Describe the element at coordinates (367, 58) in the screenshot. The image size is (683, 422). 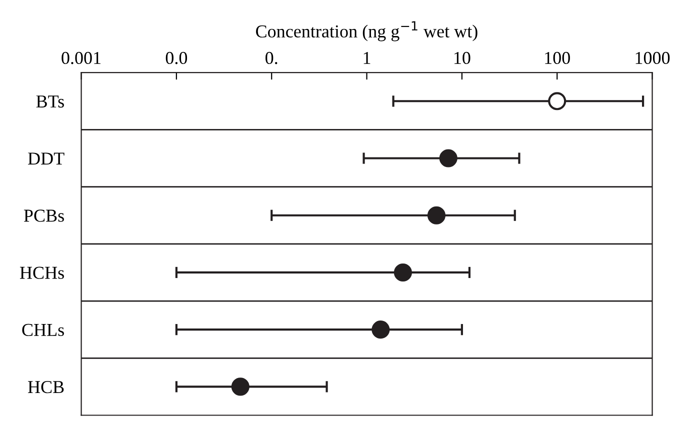
I see `x-tick-label: 1` at that location.